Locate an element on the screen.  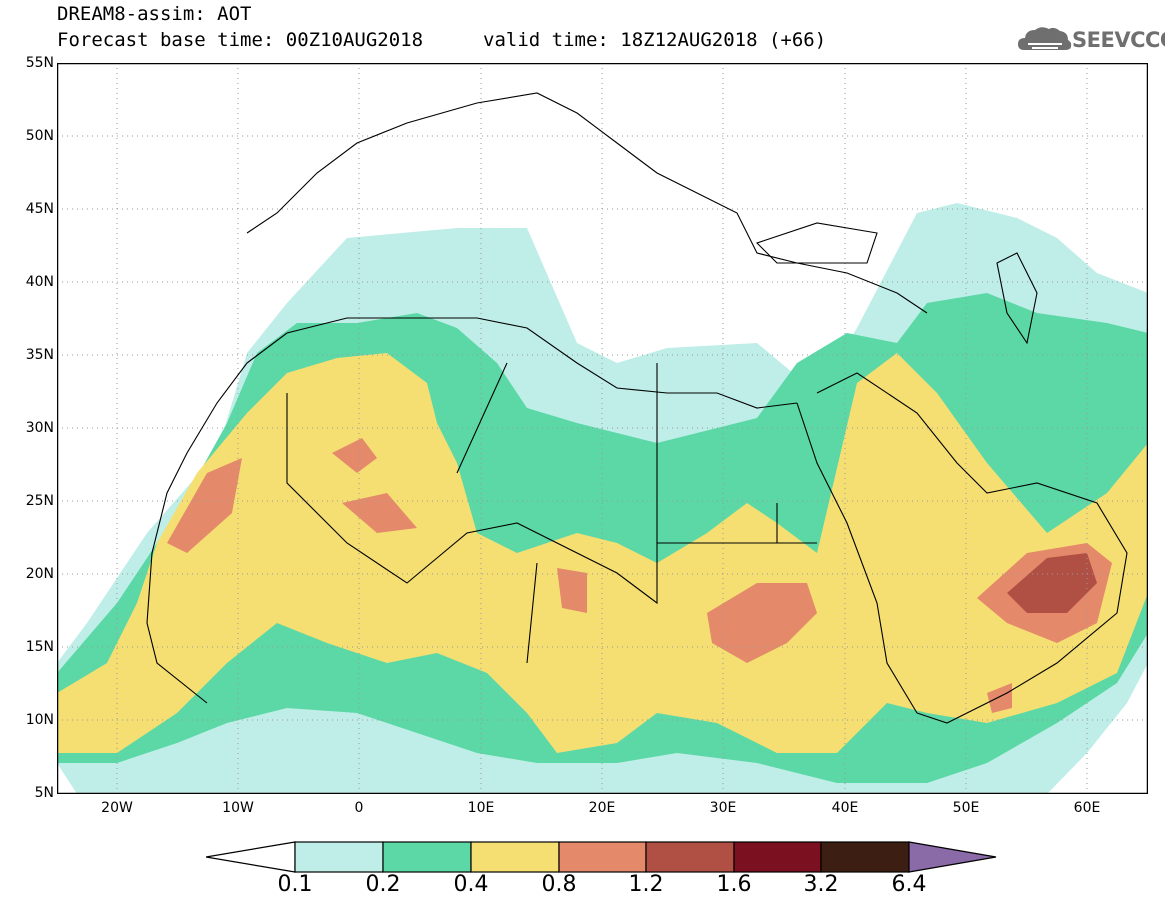
legend-level-label: 0.4 is located at coordinates (471, 884).